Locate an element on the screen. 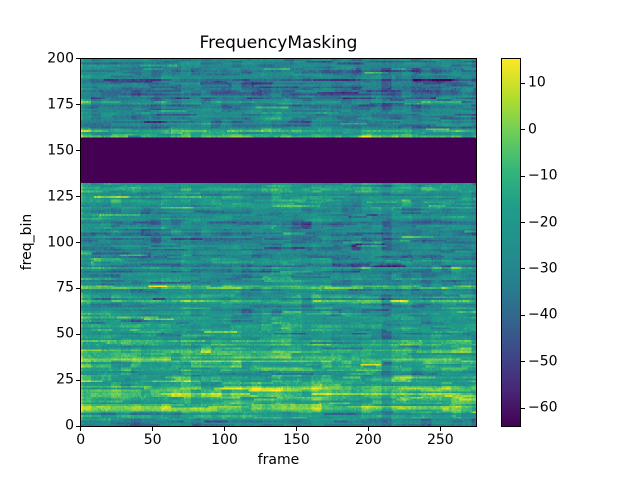 Image resolution: width=640 pixels, height=480 pixels. y-tick-label: 125 is located at coordinates (60, 196).